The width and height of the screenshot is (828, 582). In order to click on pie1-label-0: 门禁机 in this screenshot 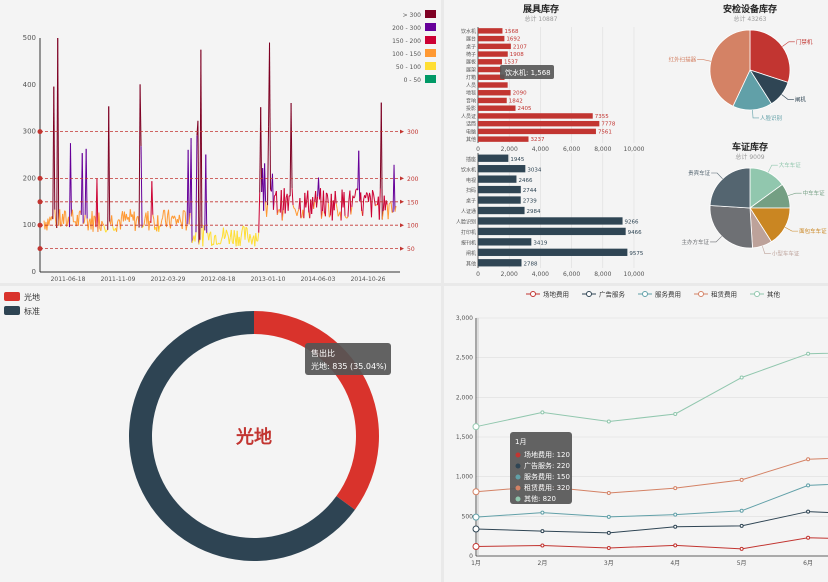, I will do `click(804, 42)`.